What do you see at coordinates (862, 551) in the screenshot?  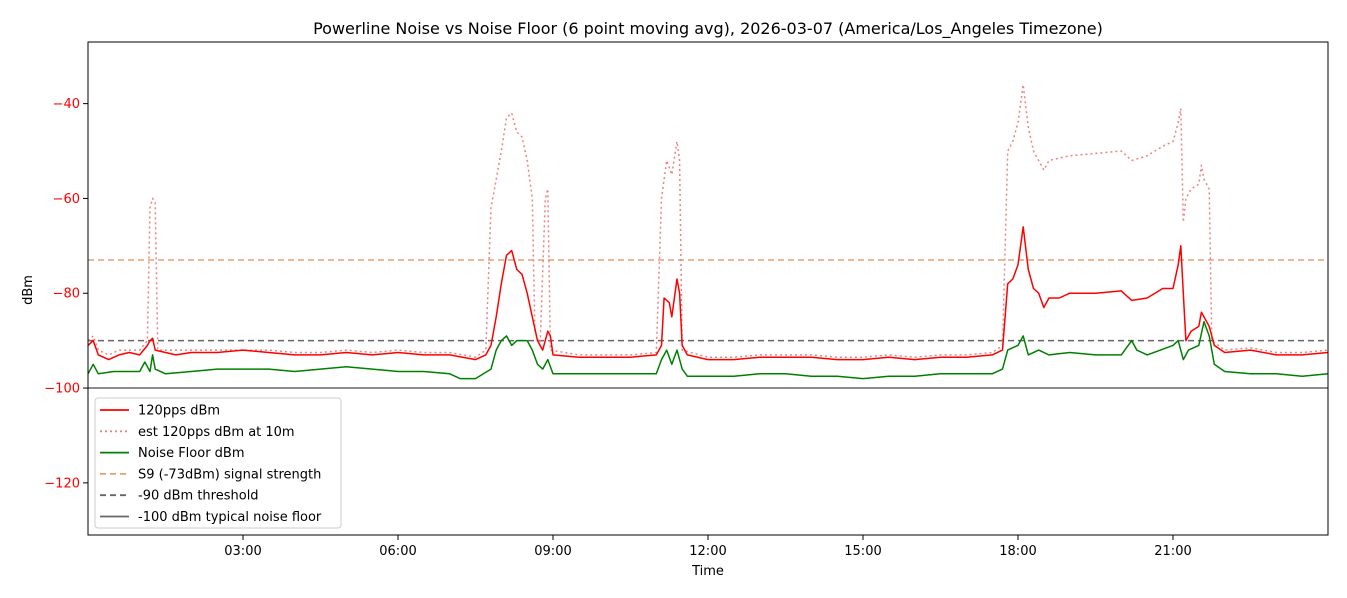 I see `x-tick-label-4: 15:00` at bounding box center [862, 551].